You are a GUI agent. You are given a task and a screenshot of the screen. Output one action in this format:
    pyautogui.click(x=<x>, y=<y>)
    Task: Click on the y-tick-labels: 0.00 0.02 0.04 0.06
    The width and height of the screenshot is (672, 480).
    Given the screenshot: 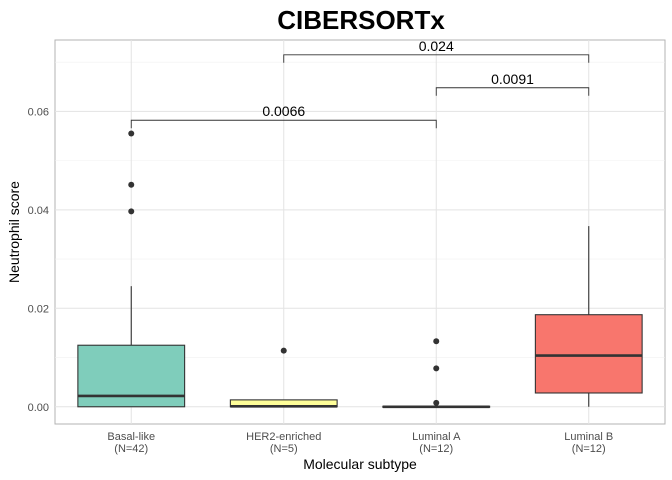 What is the action you would take?
    pyautogui.click(x=38, y=259)
    